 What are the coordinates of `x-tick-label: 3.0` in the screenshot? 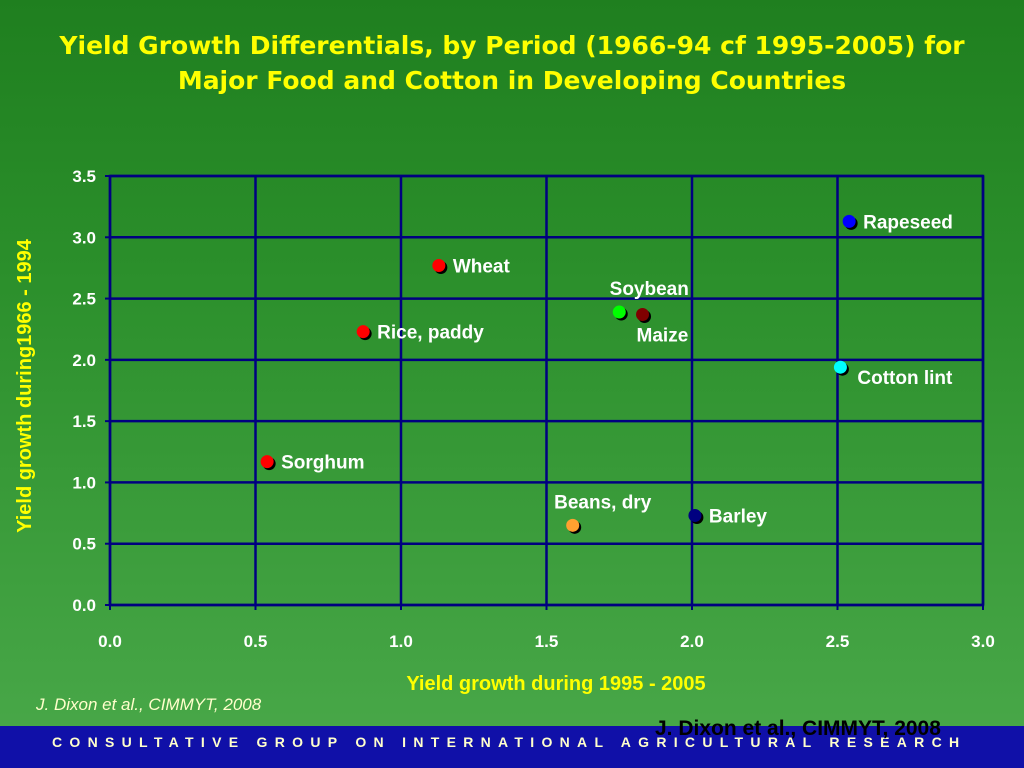 It's located at (983, 641).